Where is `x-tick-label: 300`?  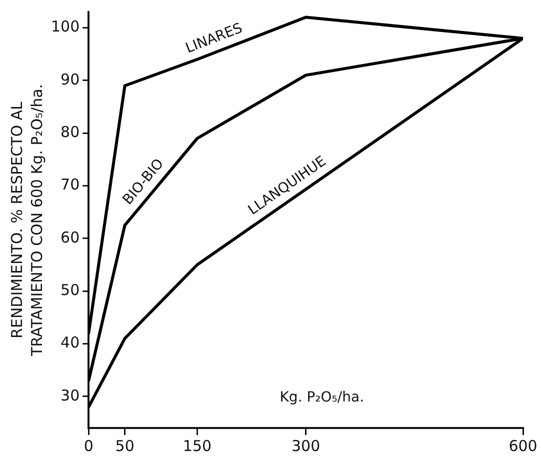
x-tick-label: 300 is located at coordinates (305, 445).